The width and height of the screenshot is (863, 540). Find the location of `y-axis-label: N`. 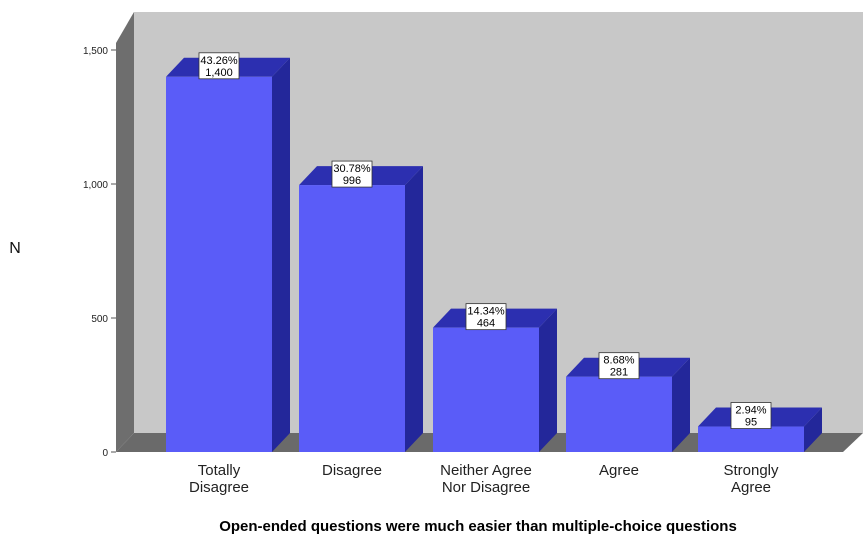

y-axis-label: N is located at coordinates (15, 248).